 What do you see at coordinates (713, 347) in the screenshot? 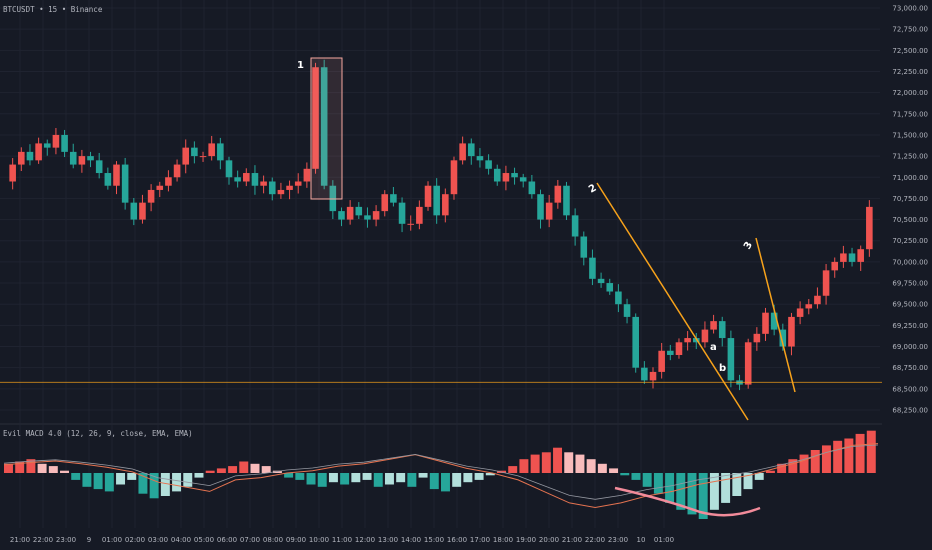
I see `annotation-label-a: a` at bounding box center [713, 347].